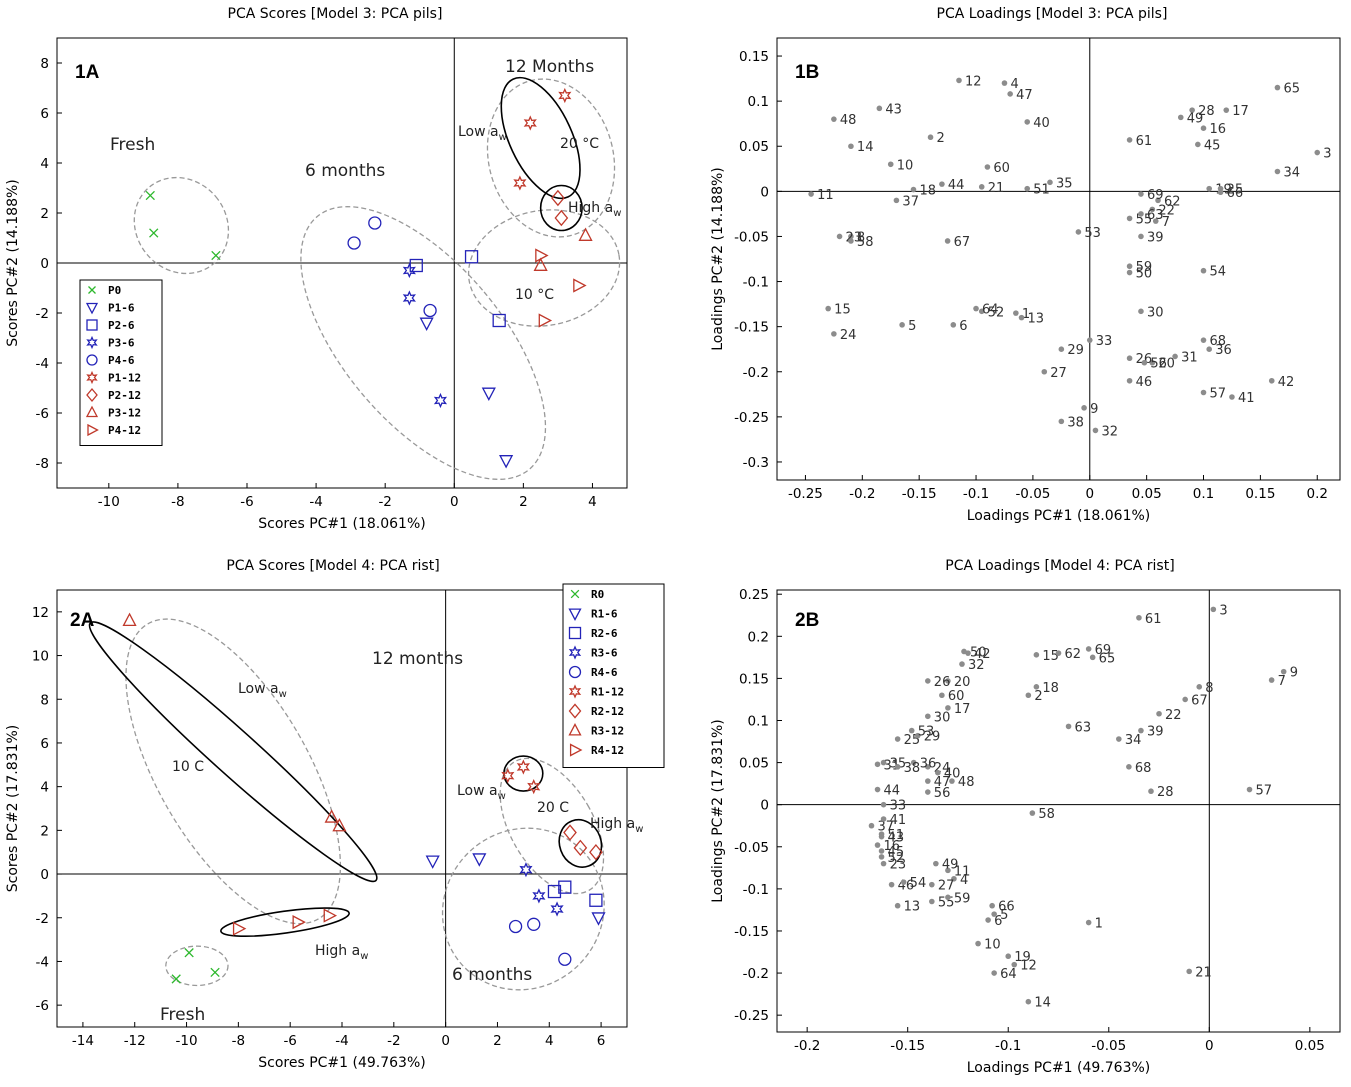 The width and height of the screenshot is (1351, 1087). Describe the element at coordinates (604, 614) in the screenshot. I see `legend-entry: R1-6` at that location.